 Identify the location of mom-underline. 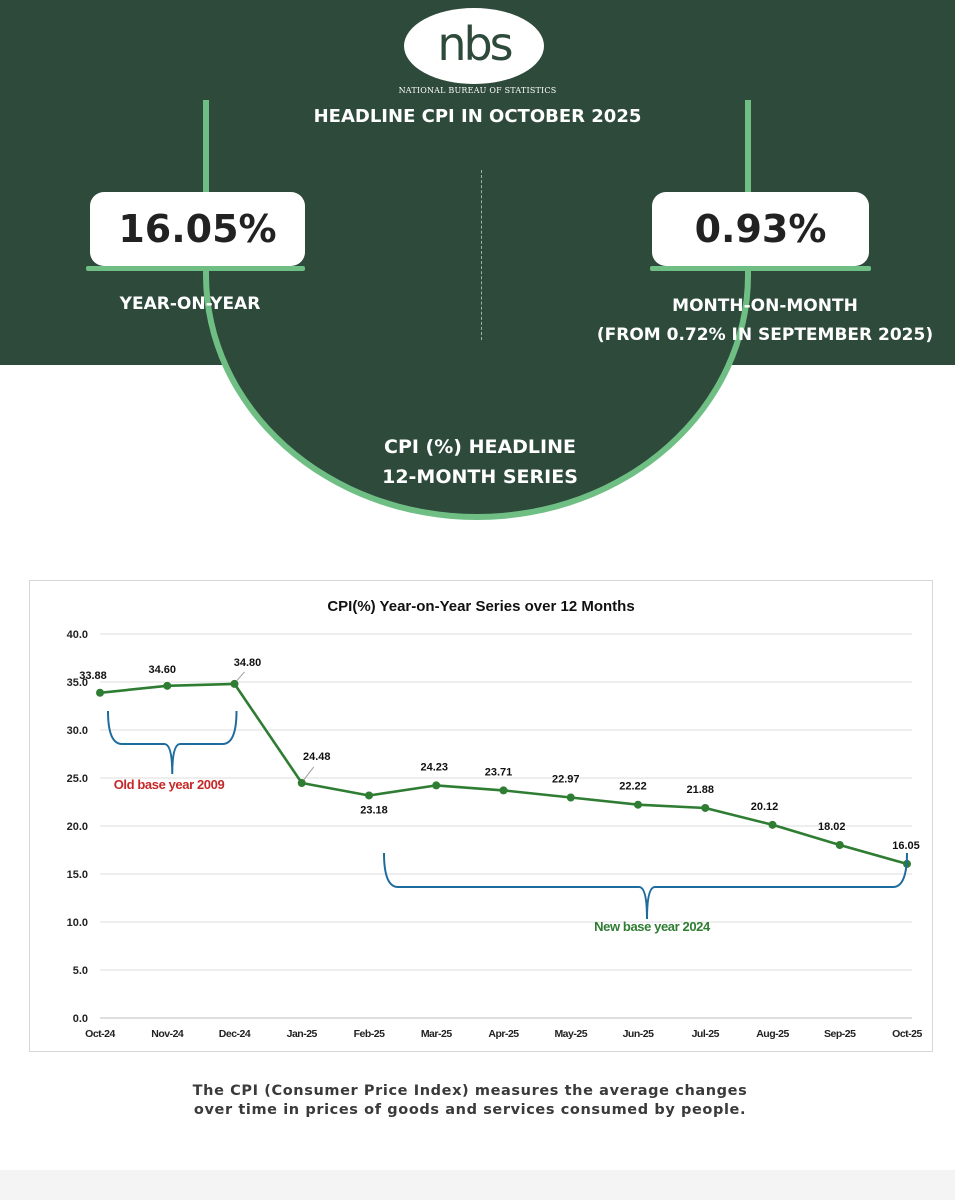
(760, 268).